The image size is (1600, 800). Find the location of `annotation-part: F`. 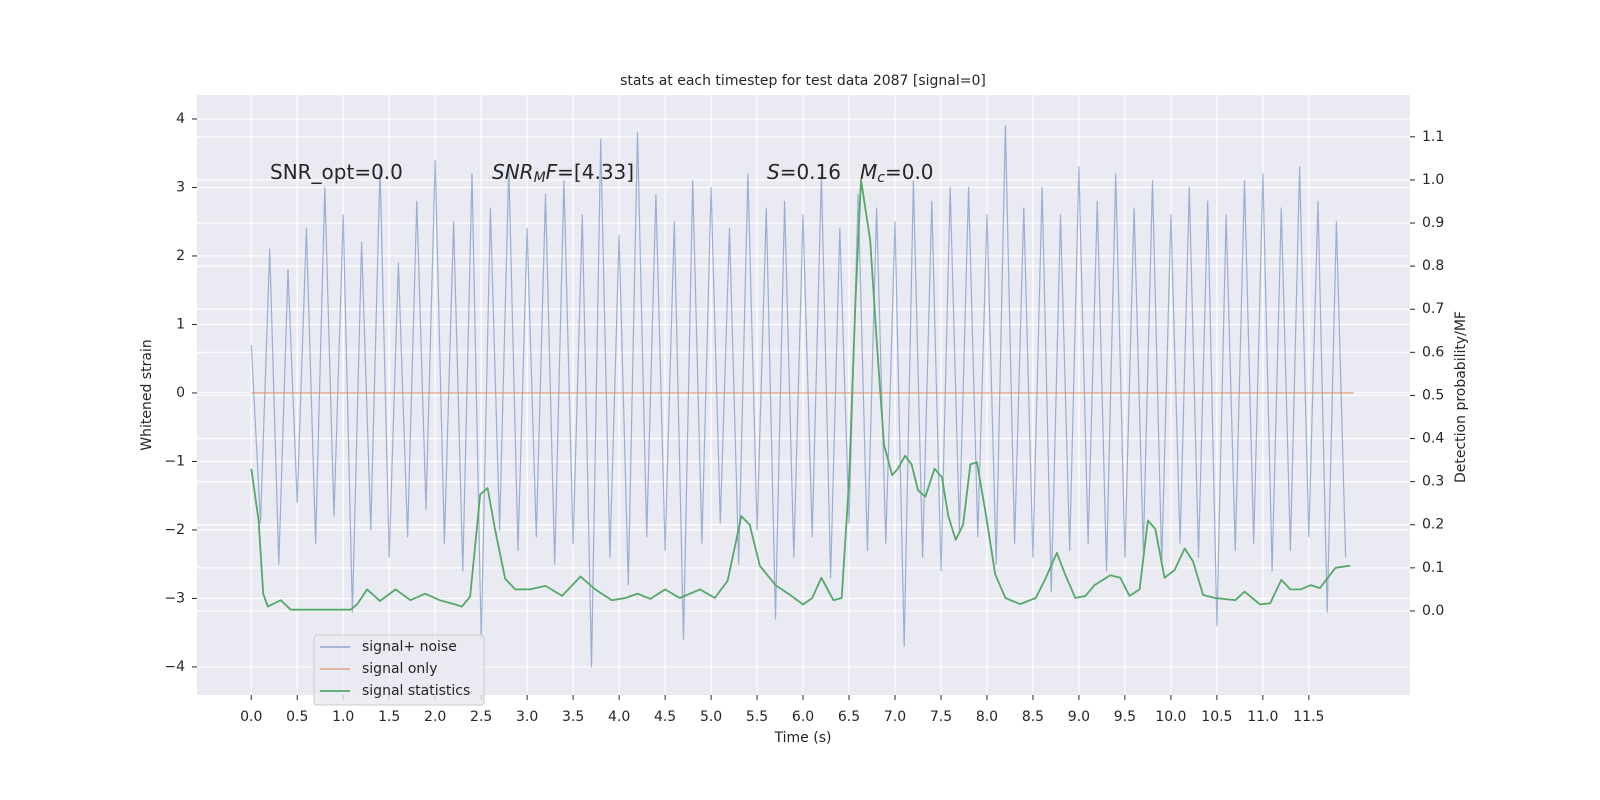

annotation-part: F is located at coordinates (552, 172).